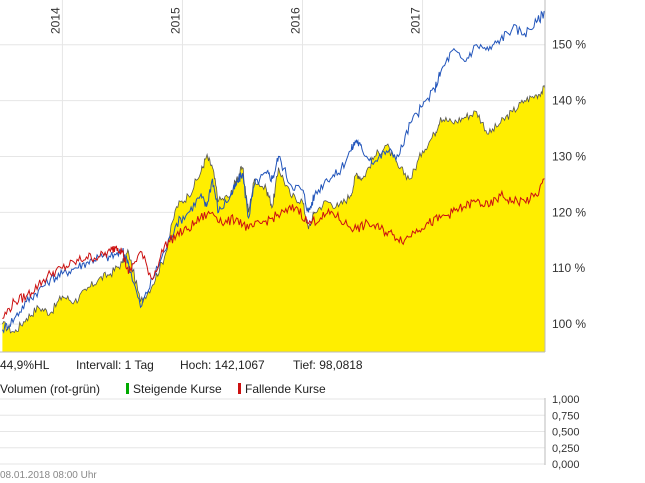  Describe the element at coordinates (566, 465) in the screenshot. I see `volume-tick-label: 0,000` at that location.